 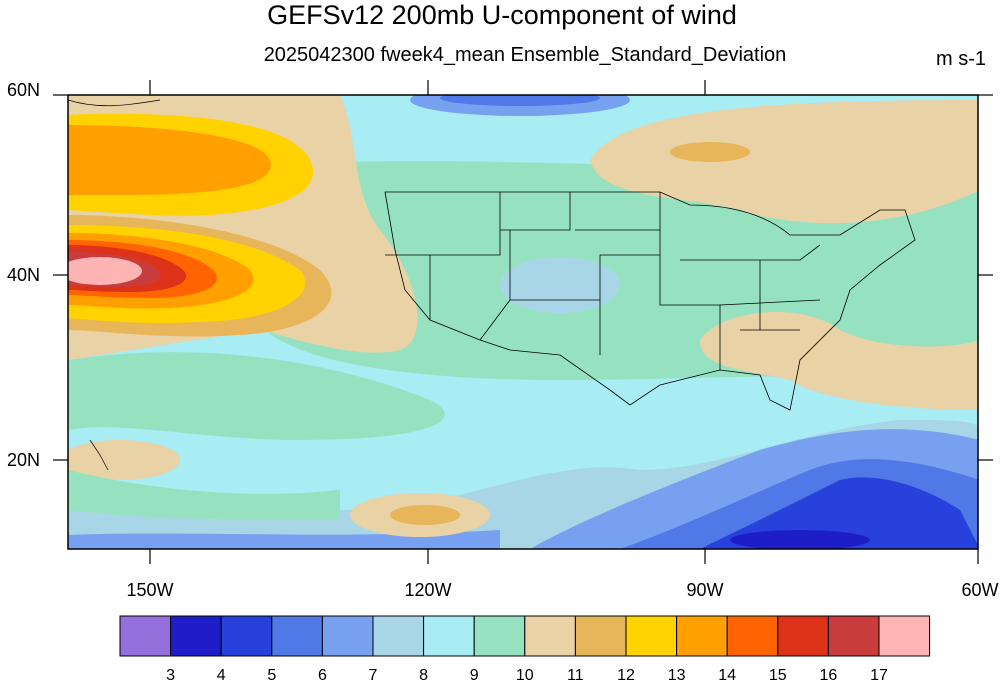 What do you see at coordinates (322, 675) in the screenshot?
I see `colorbar-level-label: 6` at bounding box center [322, 675].